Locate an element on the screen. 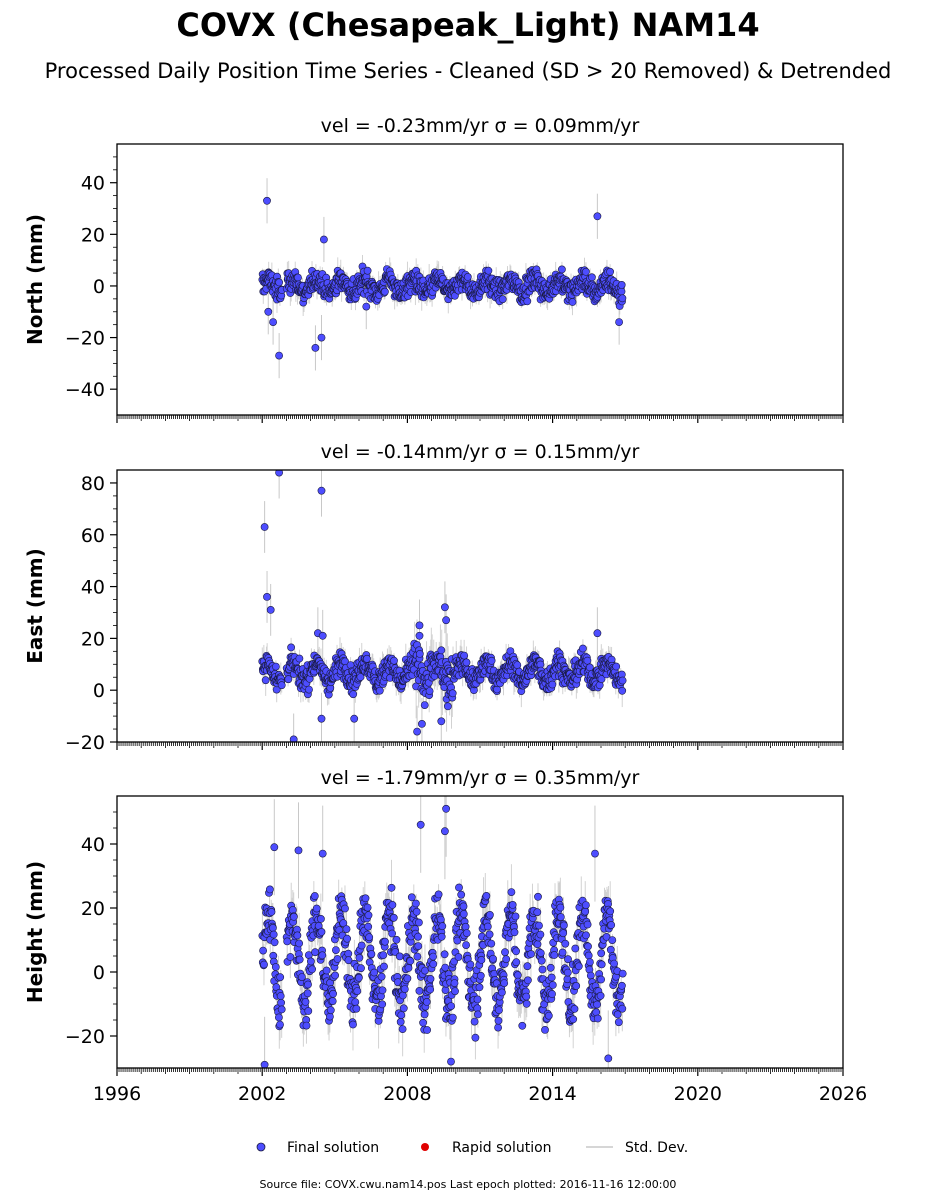 Image resolution: width=937 pixels, height=1200 pixels. data-area is located at coordinates (442, 606).